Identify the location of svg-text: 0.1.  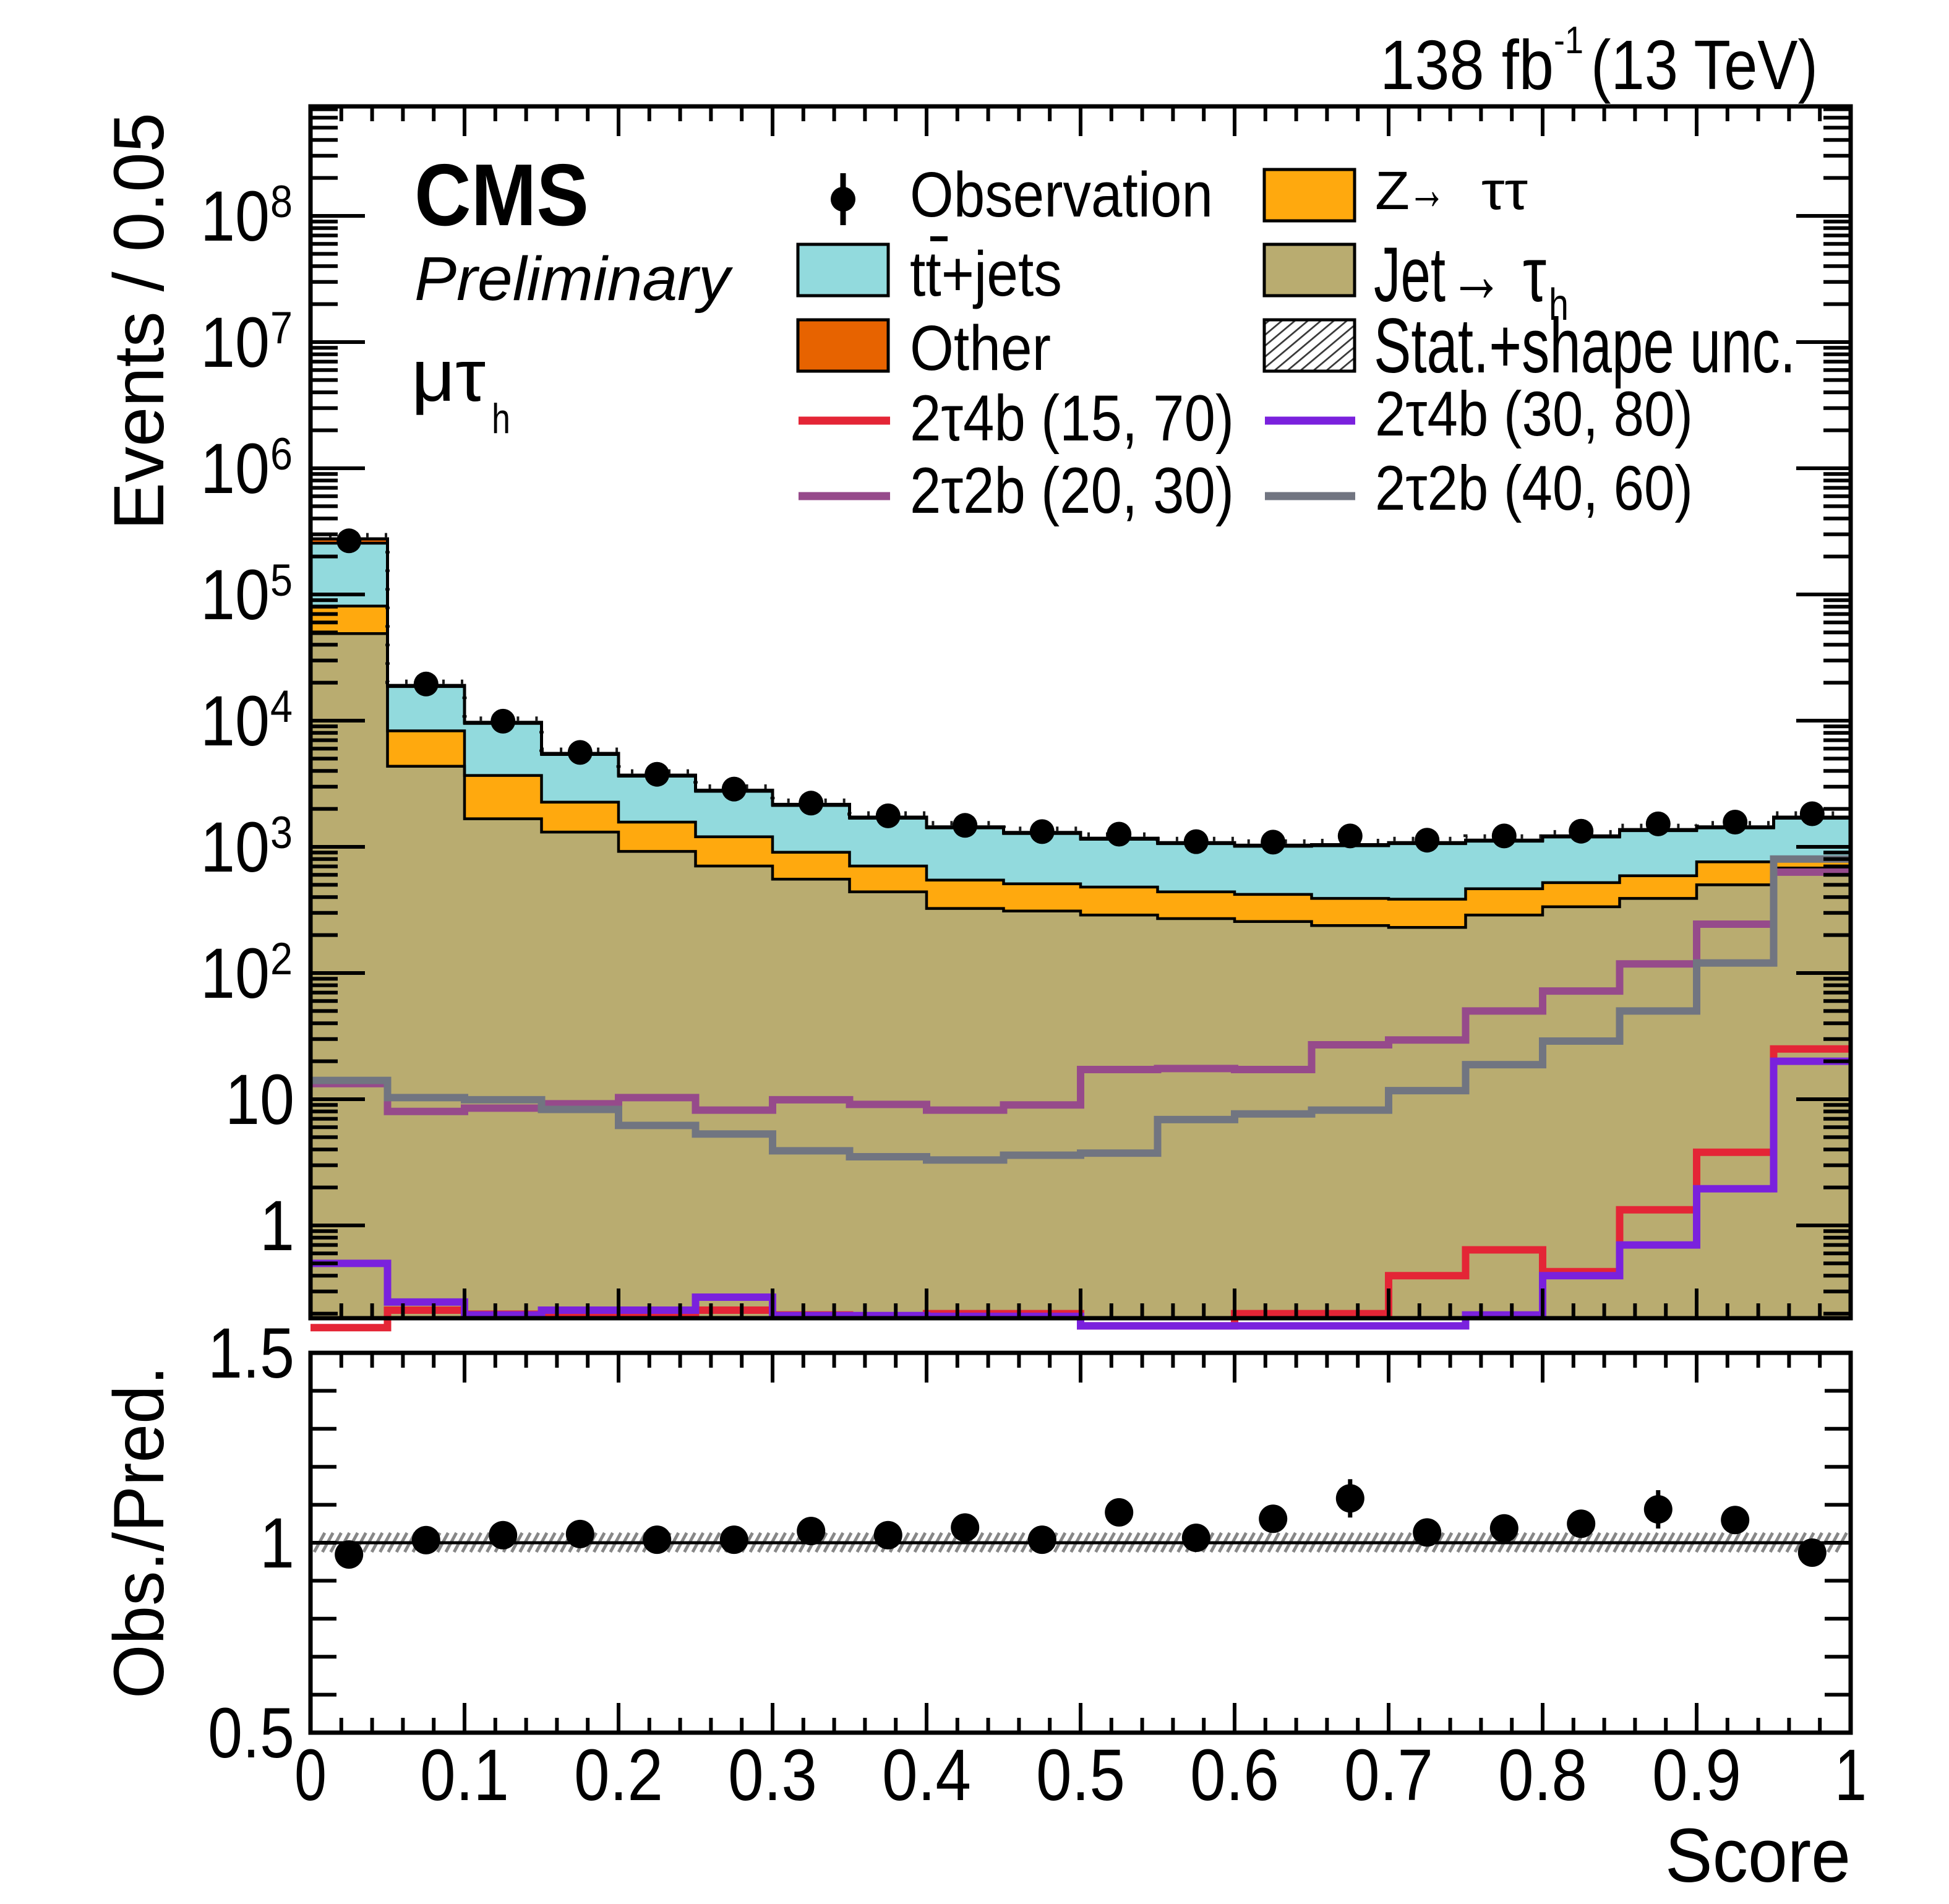
(464, 1775).